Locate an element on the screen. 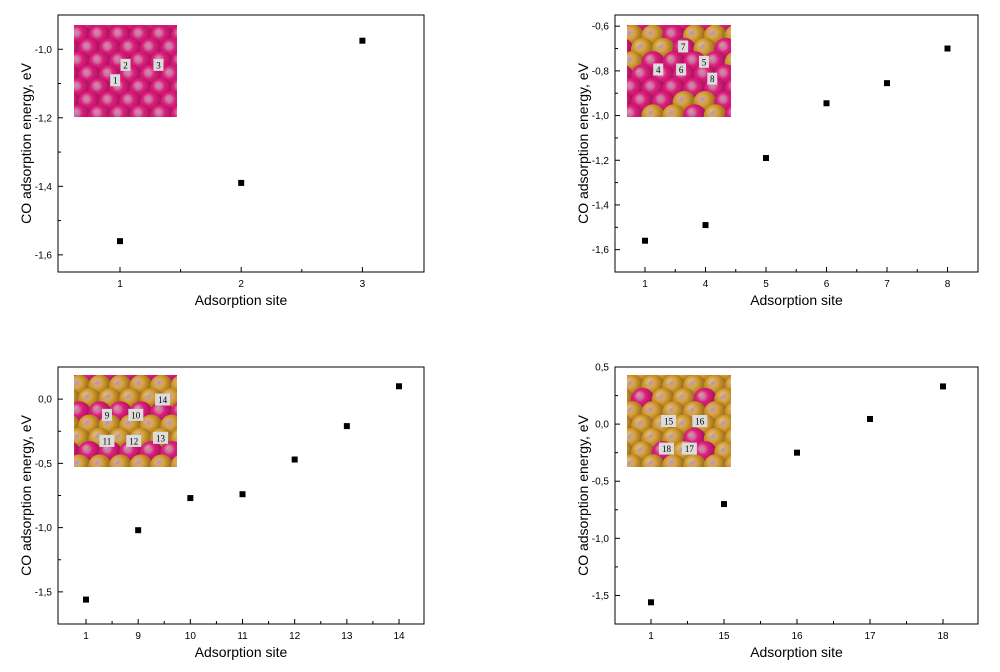  site-label: 16 is located at coordinates (700, 422).